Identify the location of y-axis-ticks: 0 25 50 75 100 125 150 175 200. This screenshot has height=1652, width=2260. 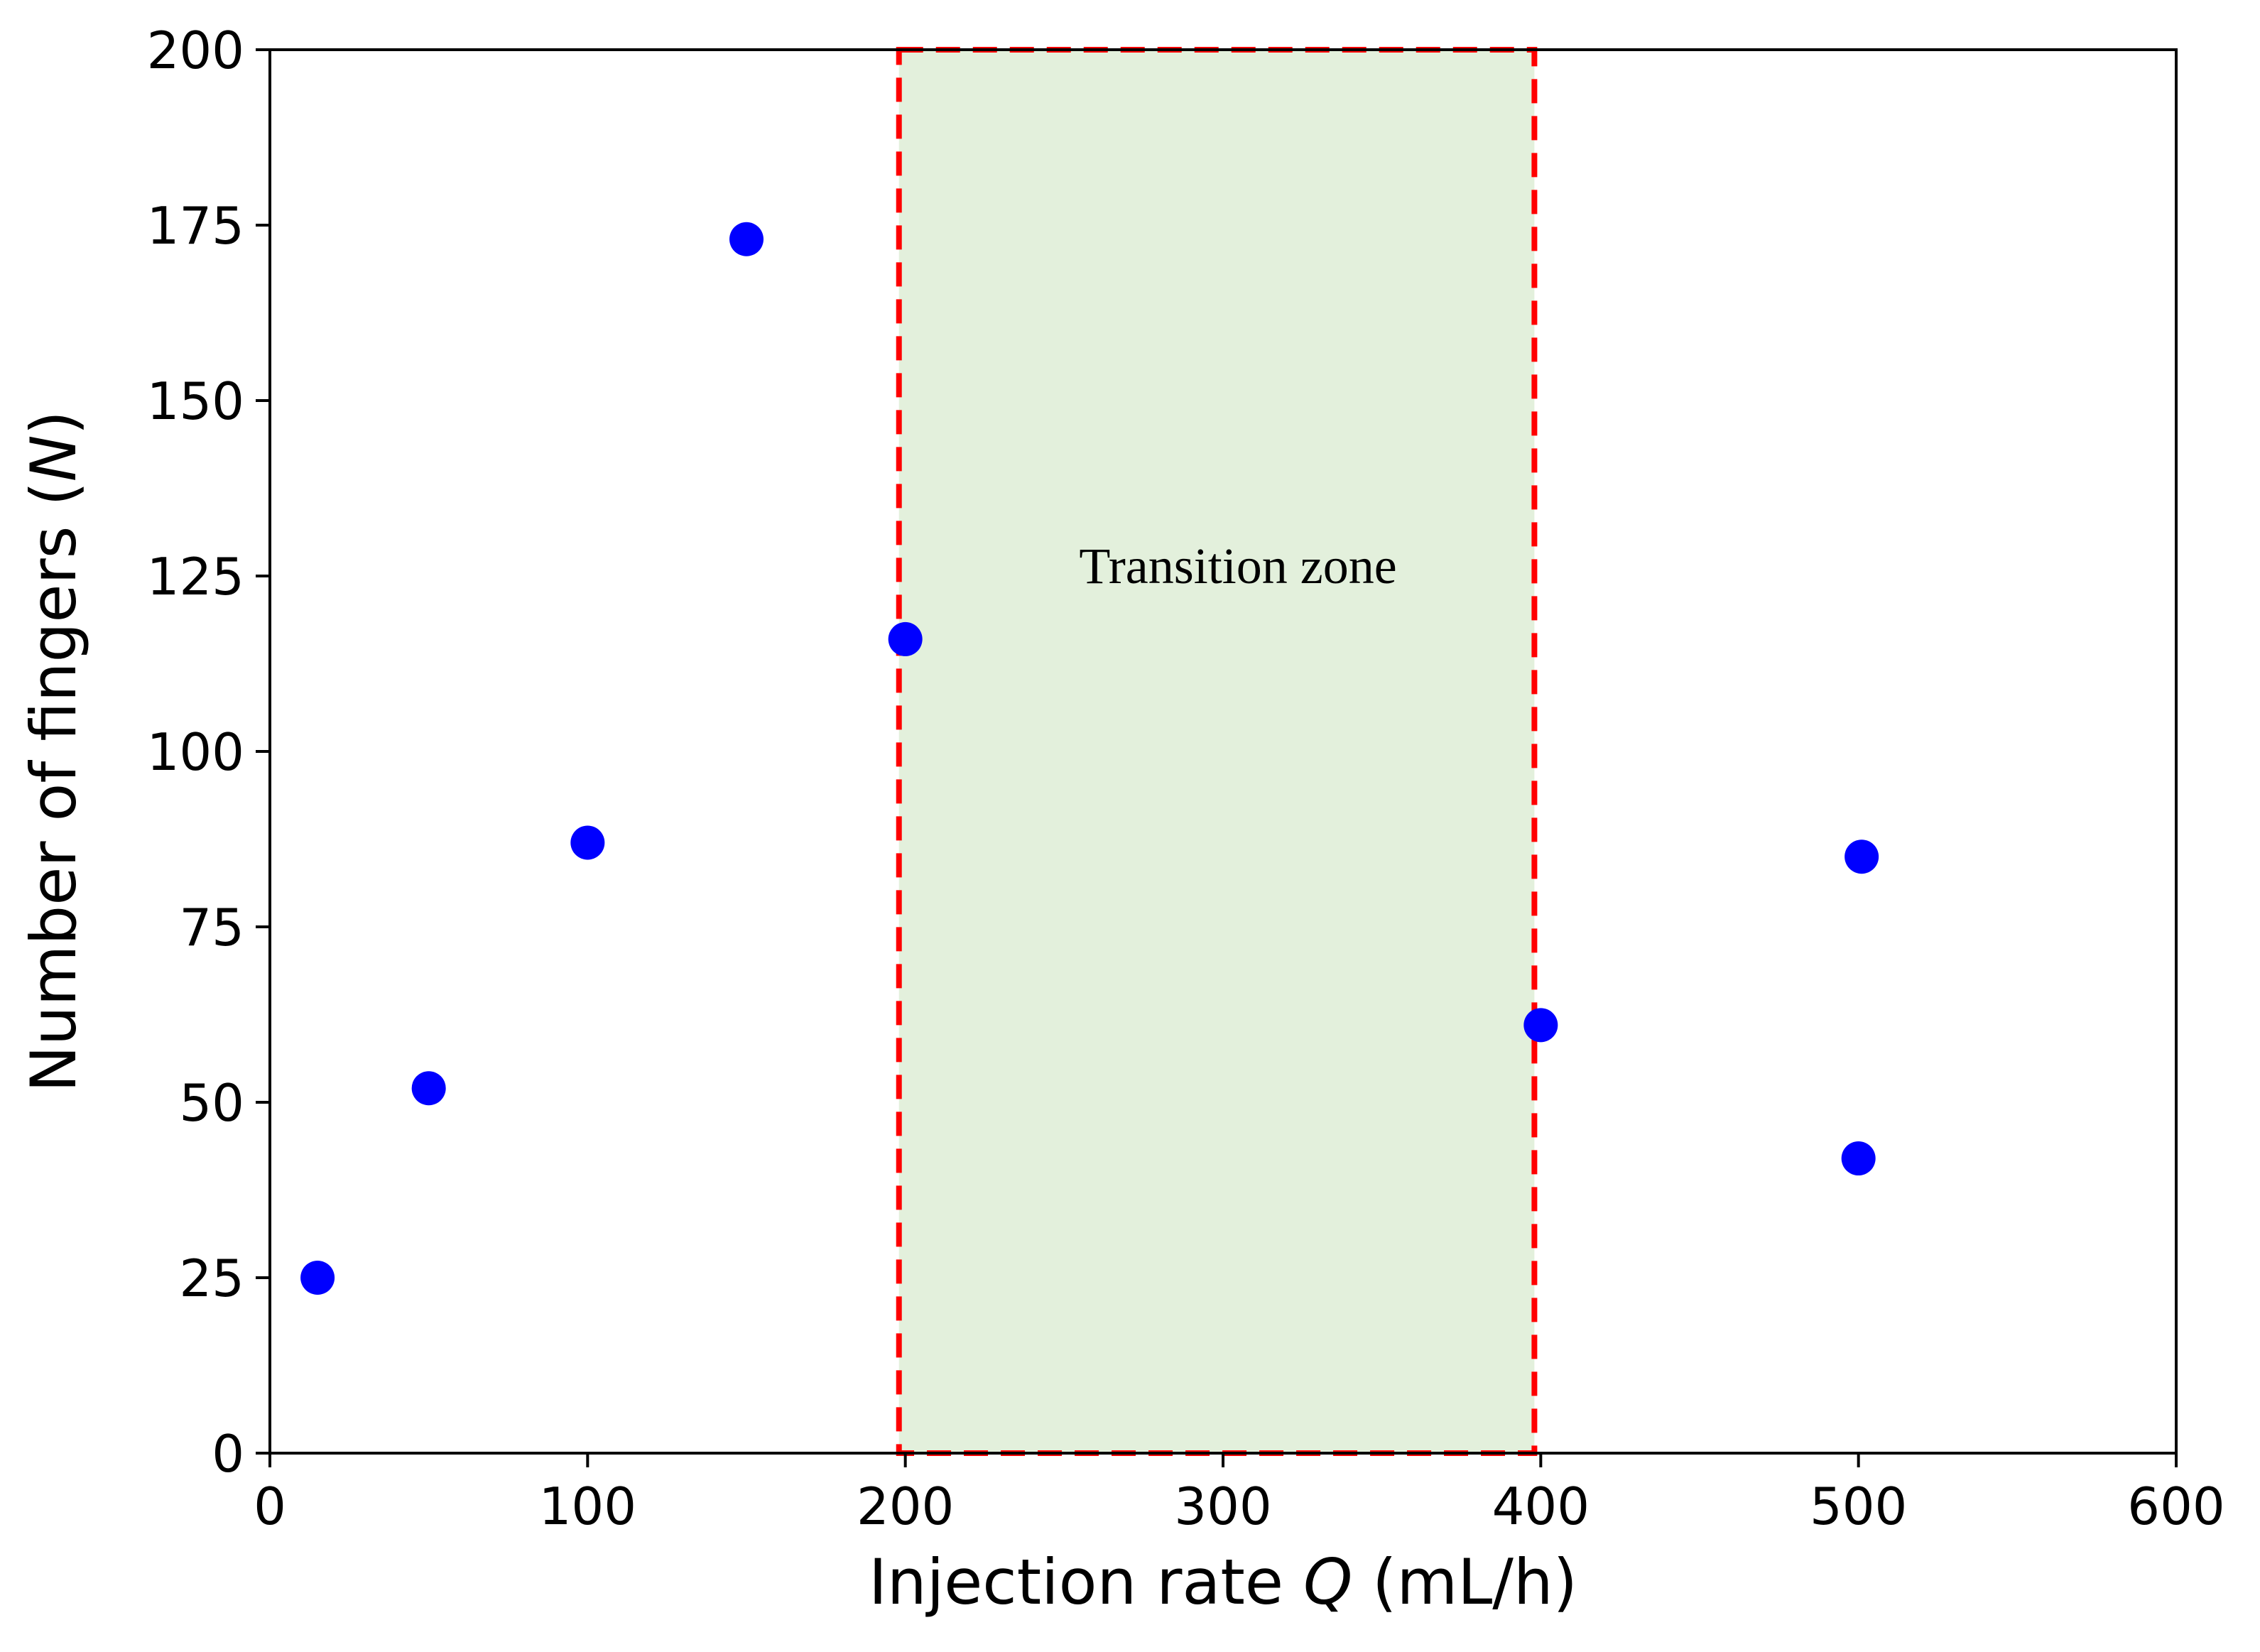
(208, 753).